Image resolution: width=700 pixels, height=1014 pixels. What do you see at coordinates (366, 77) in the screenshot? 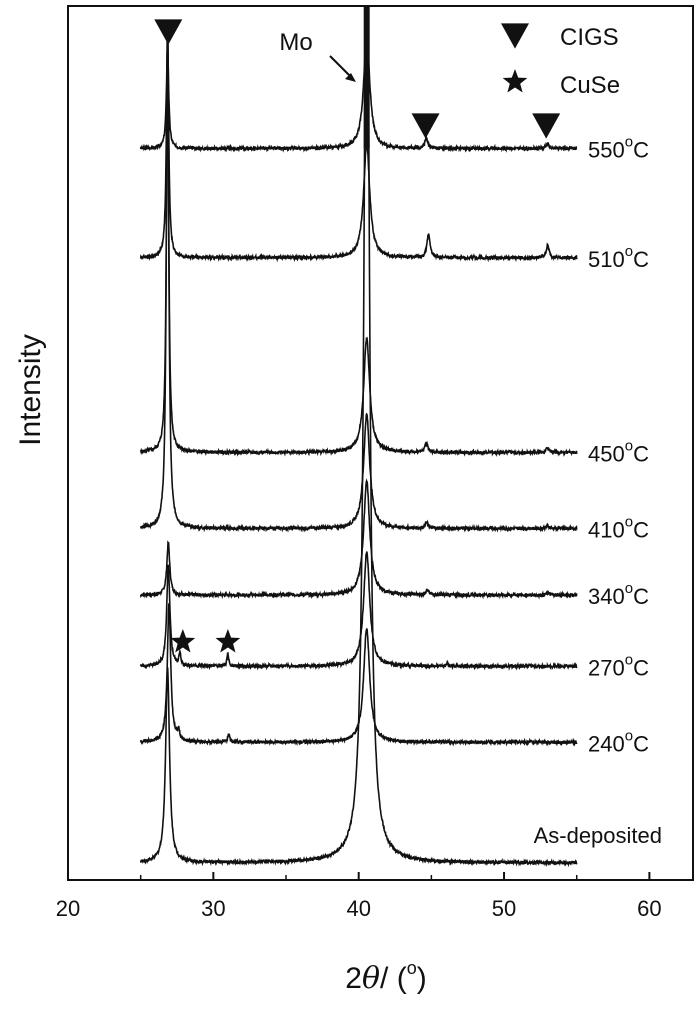
I see `mo-peak-bar` at bounding box center [366, 77].